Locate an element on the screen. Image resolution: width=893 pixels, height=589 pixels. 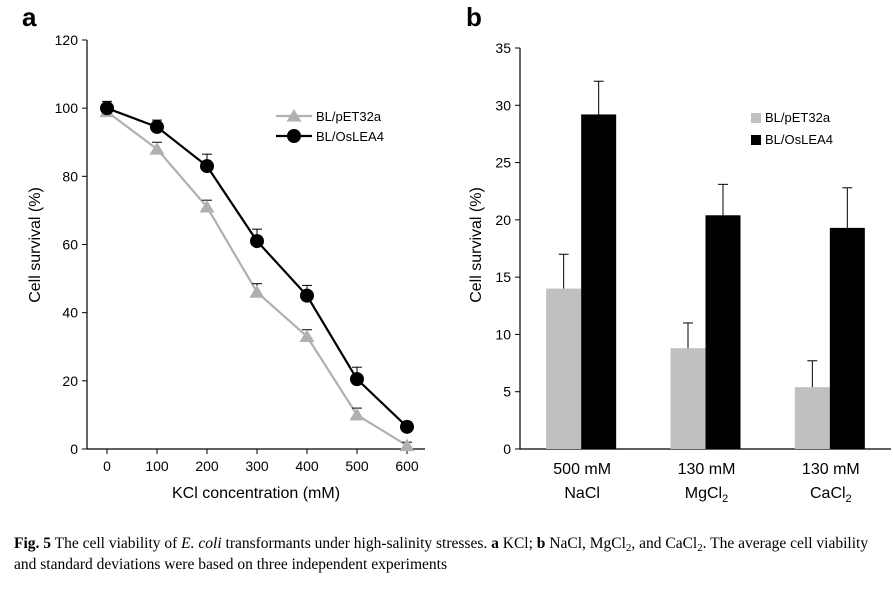
caption-a-letter: a is located at coordinates (495, 543).